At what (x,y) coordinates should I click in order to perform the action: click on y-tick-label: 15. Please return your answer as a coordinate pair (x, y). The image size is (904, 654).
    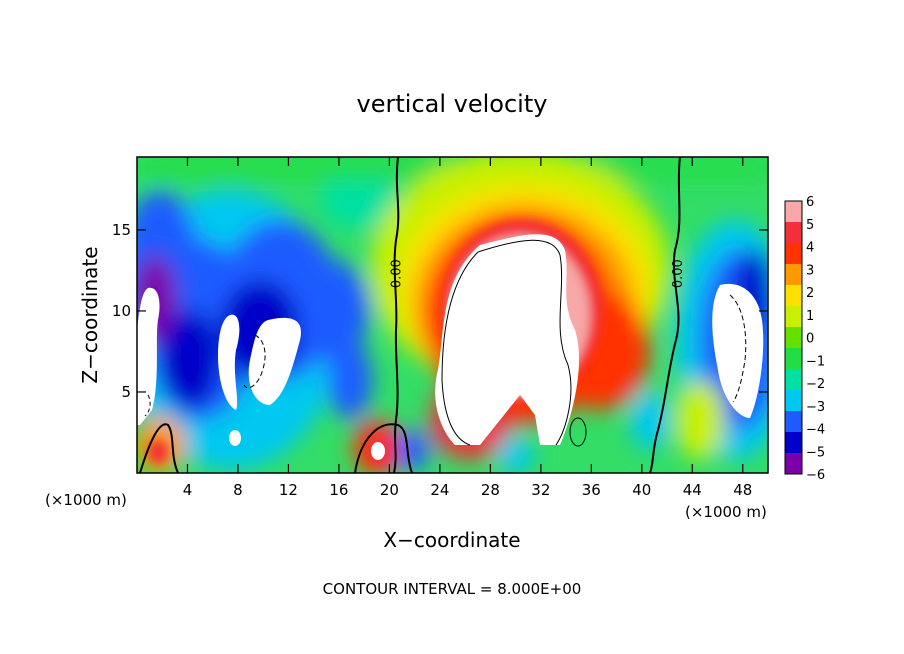
    Looking at the image, I should click on (121, 230).